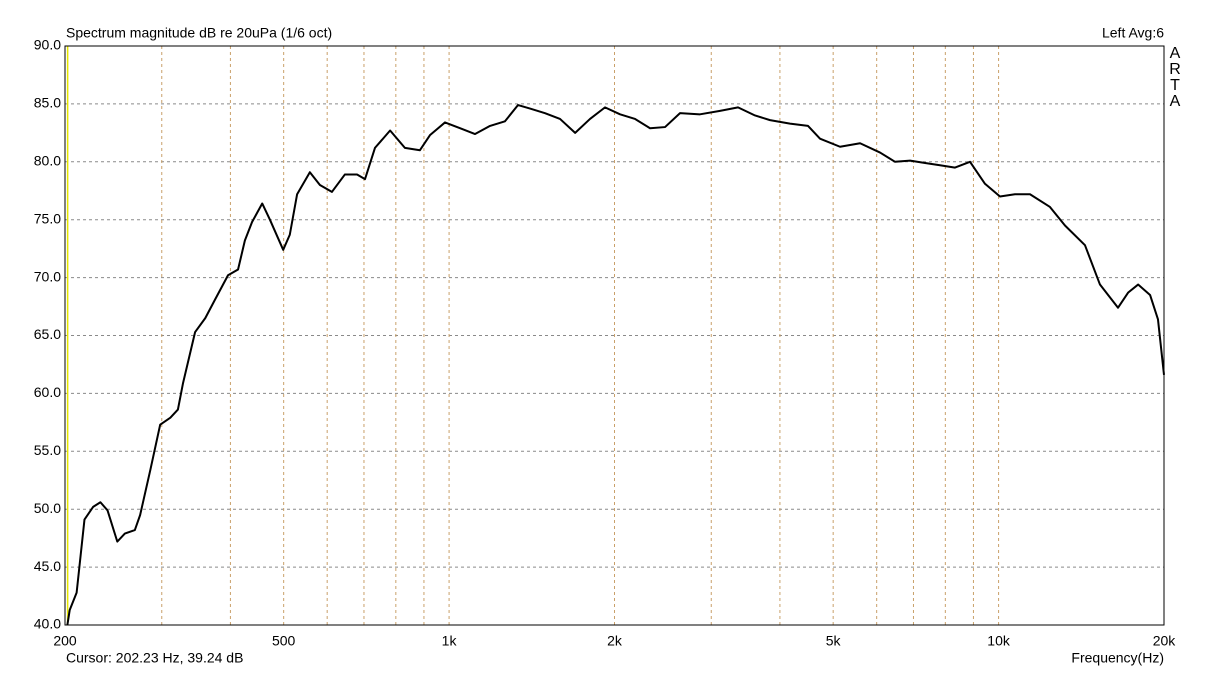 The width and height of the screenshot is (1228, 688). What do you see at coordinates (1175, 77) in the screenshot?
I see `side-label: ARTA` at bounding box center [1175, 77].